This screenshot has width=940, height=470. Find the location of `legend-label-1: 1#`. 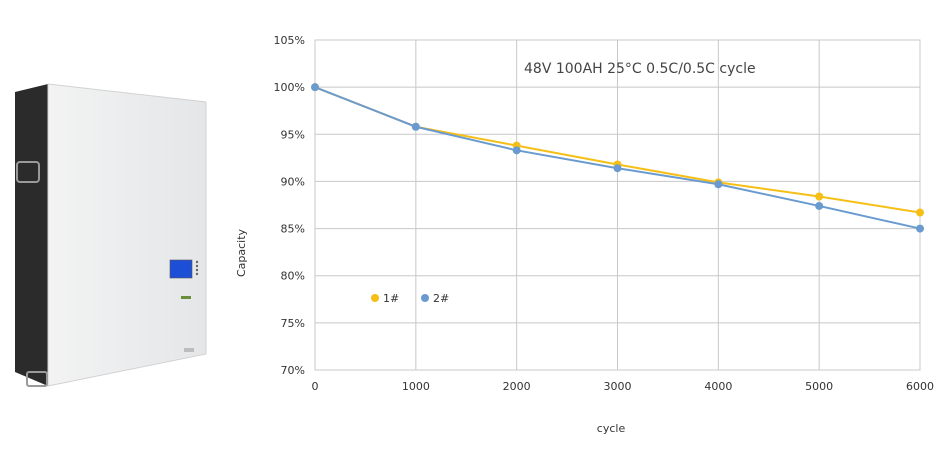

legend-label-1: 1# is located at coordinates (391, 298).